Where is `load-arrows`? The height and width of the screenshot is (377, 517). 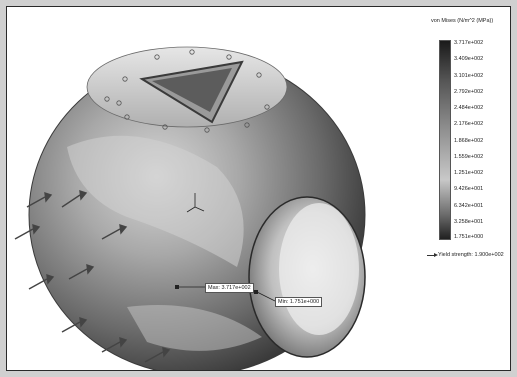 load-arrows is located at coordinates (92, 276).